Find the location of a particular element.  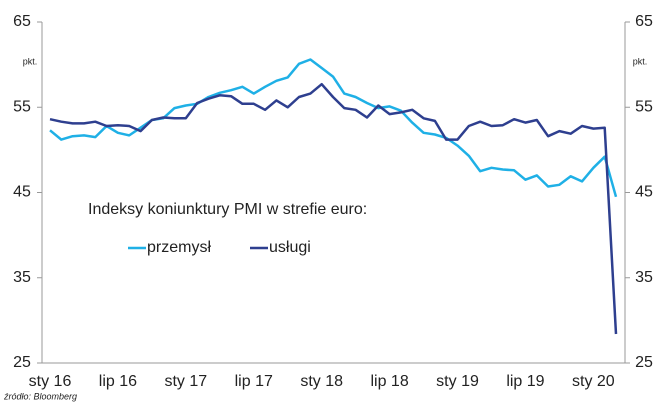

y-tick-label: 45 is located at coordinates (22, 192).